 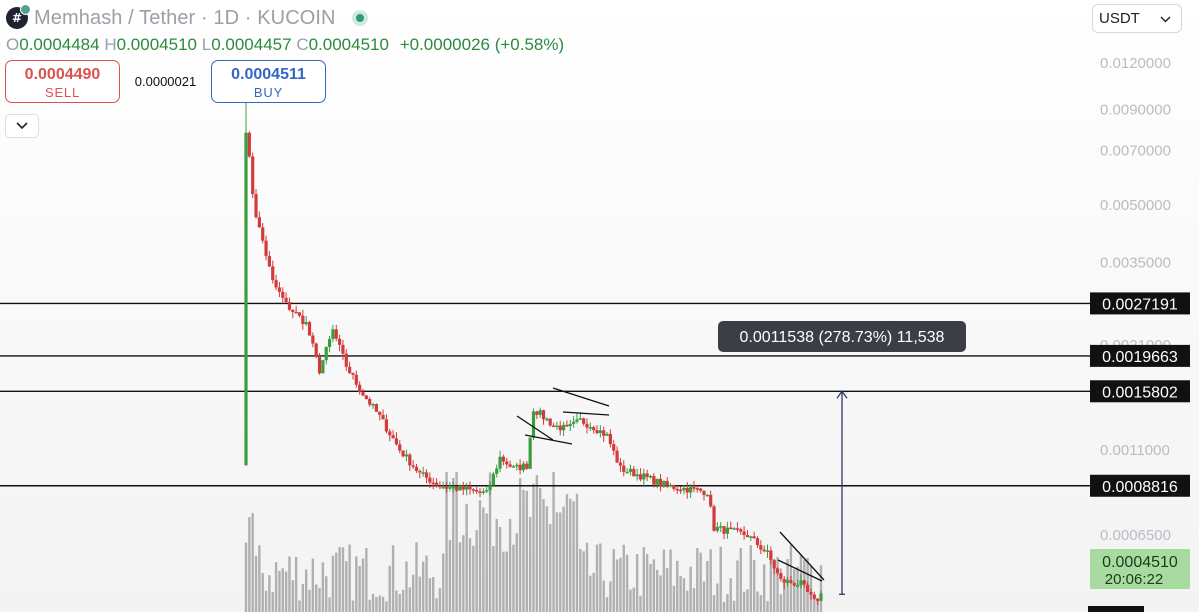 I want to click on sell-button: 0.0004490 SELL, so click(x=62, y=81).